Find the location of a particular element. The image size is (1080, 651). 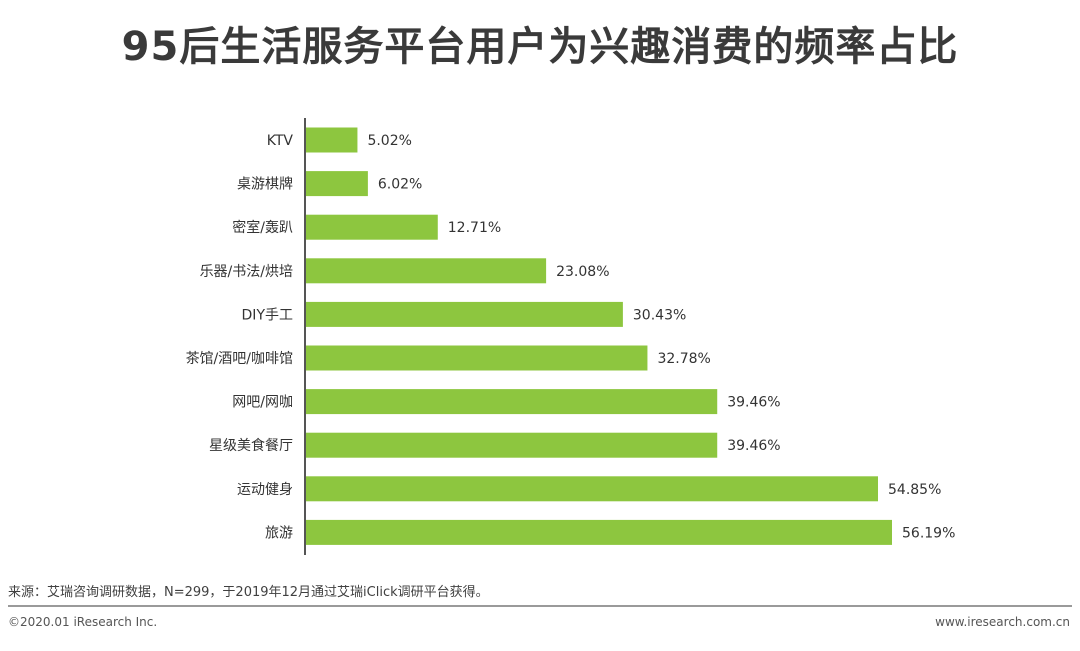

value-label: 12.71% is located at coordinates (474, 228).